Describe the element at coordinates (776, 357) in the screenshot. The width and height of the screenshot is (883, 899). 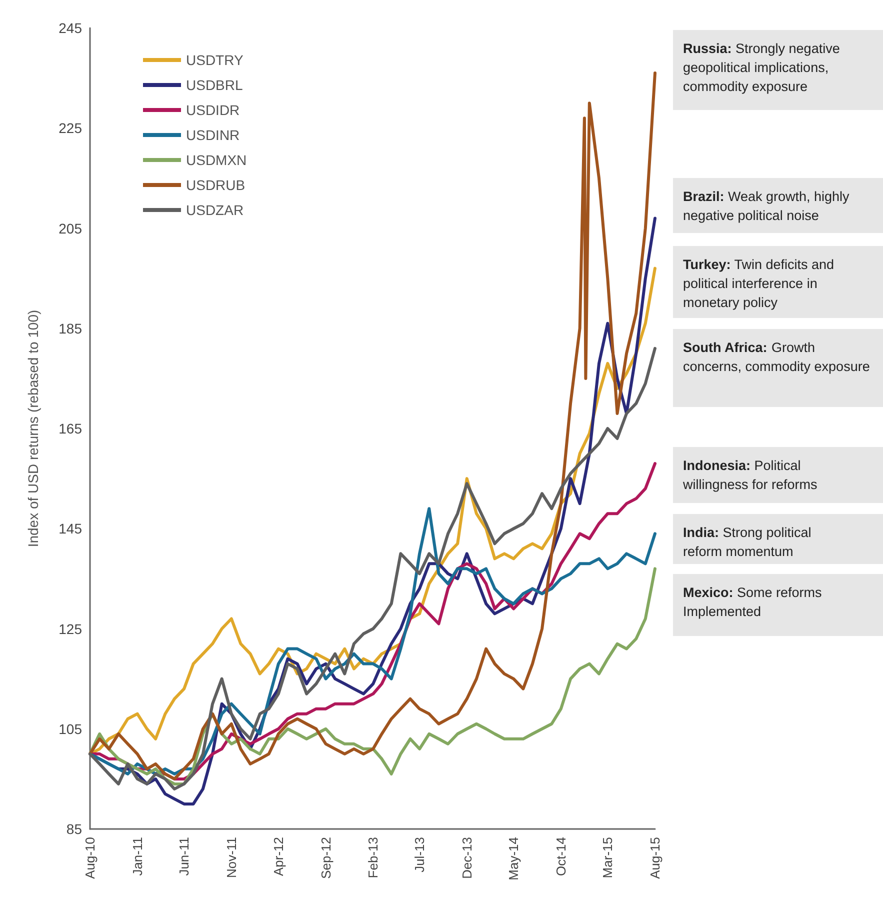
I see `text: South Africa: Growth concerns, commodity exposure` at that location.